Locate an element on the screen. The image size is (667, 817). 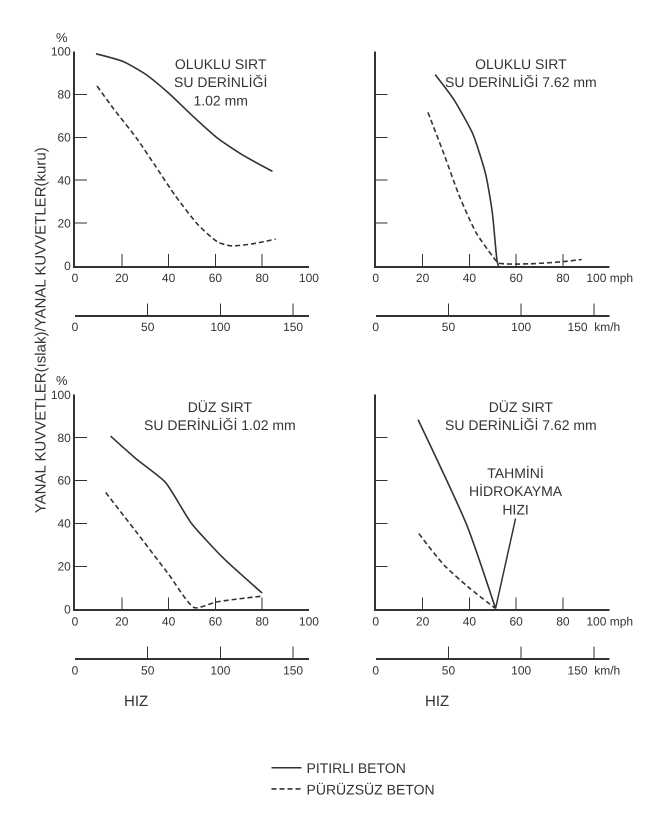
text: DÜZ SIRT SU DERİNLİĞİ 1.02 mm is located at coordinates (220, 416).